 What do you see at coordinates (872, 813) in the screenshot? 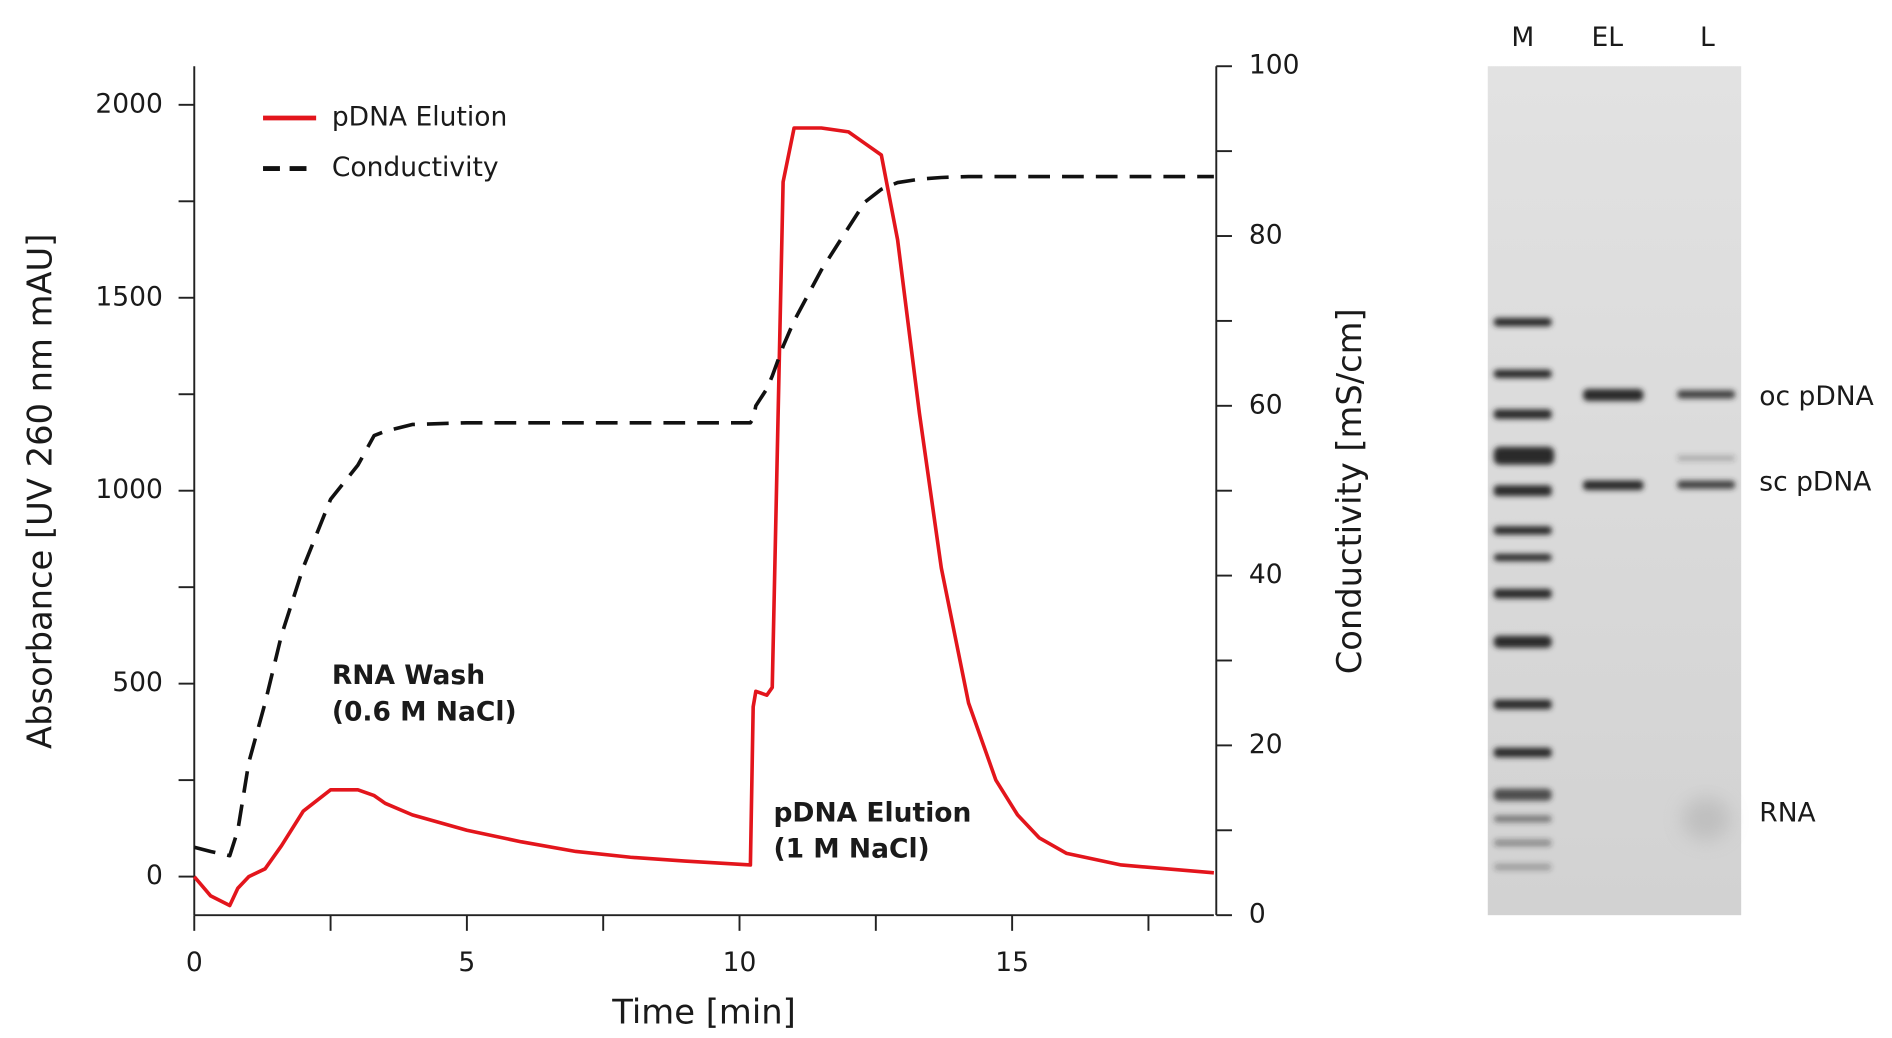
I see `annotation: pDNA Elution` at bounding box center [872, 813].